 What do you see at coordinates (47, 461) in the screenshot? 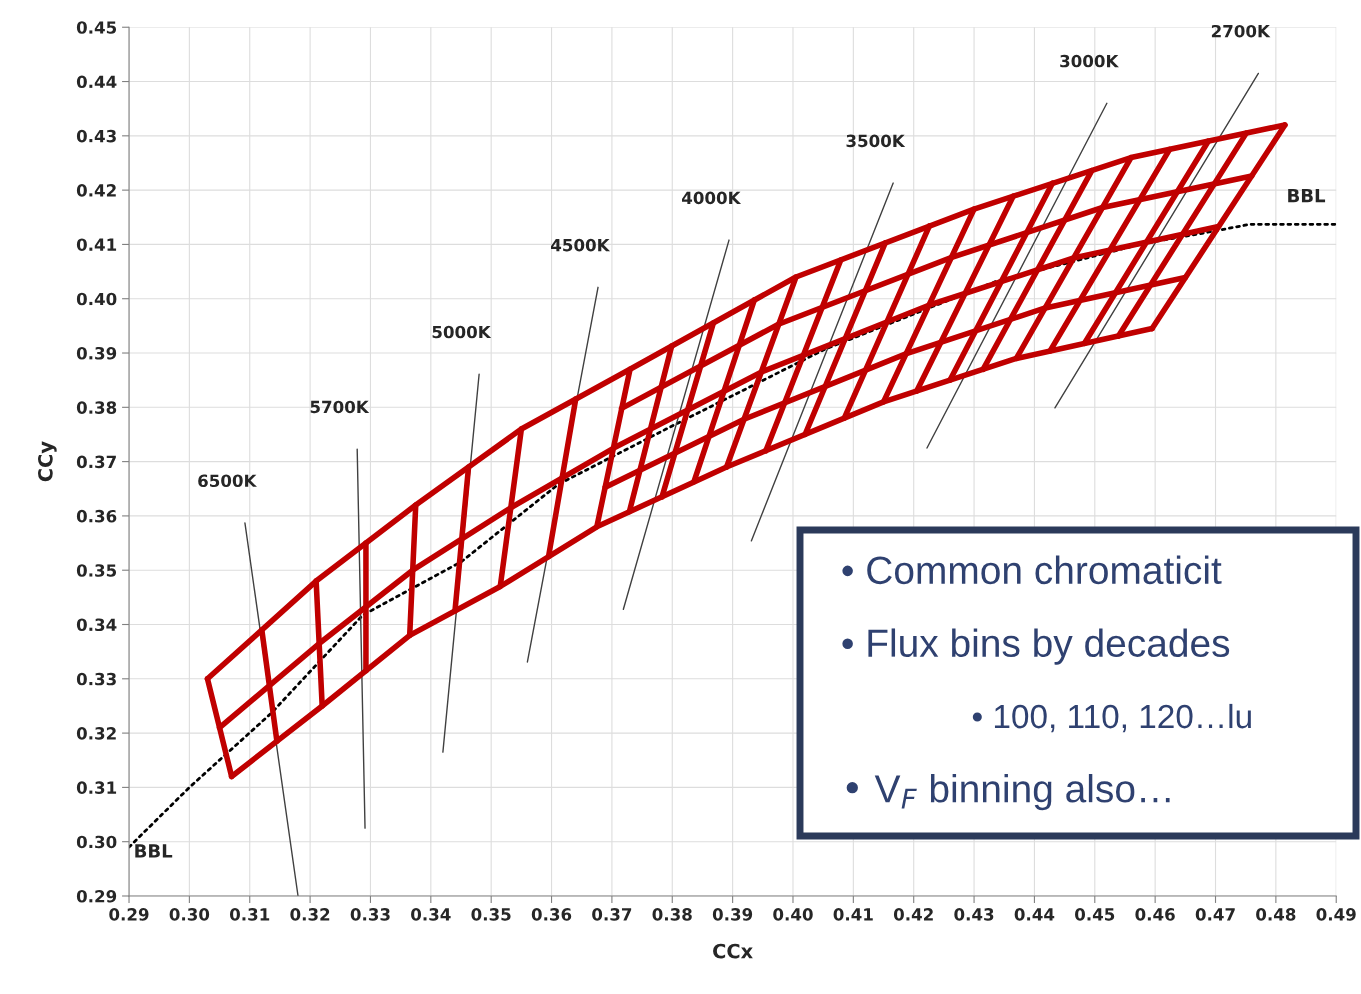
I see `y-axis-title: CCy` at bounding box center [47, 461].